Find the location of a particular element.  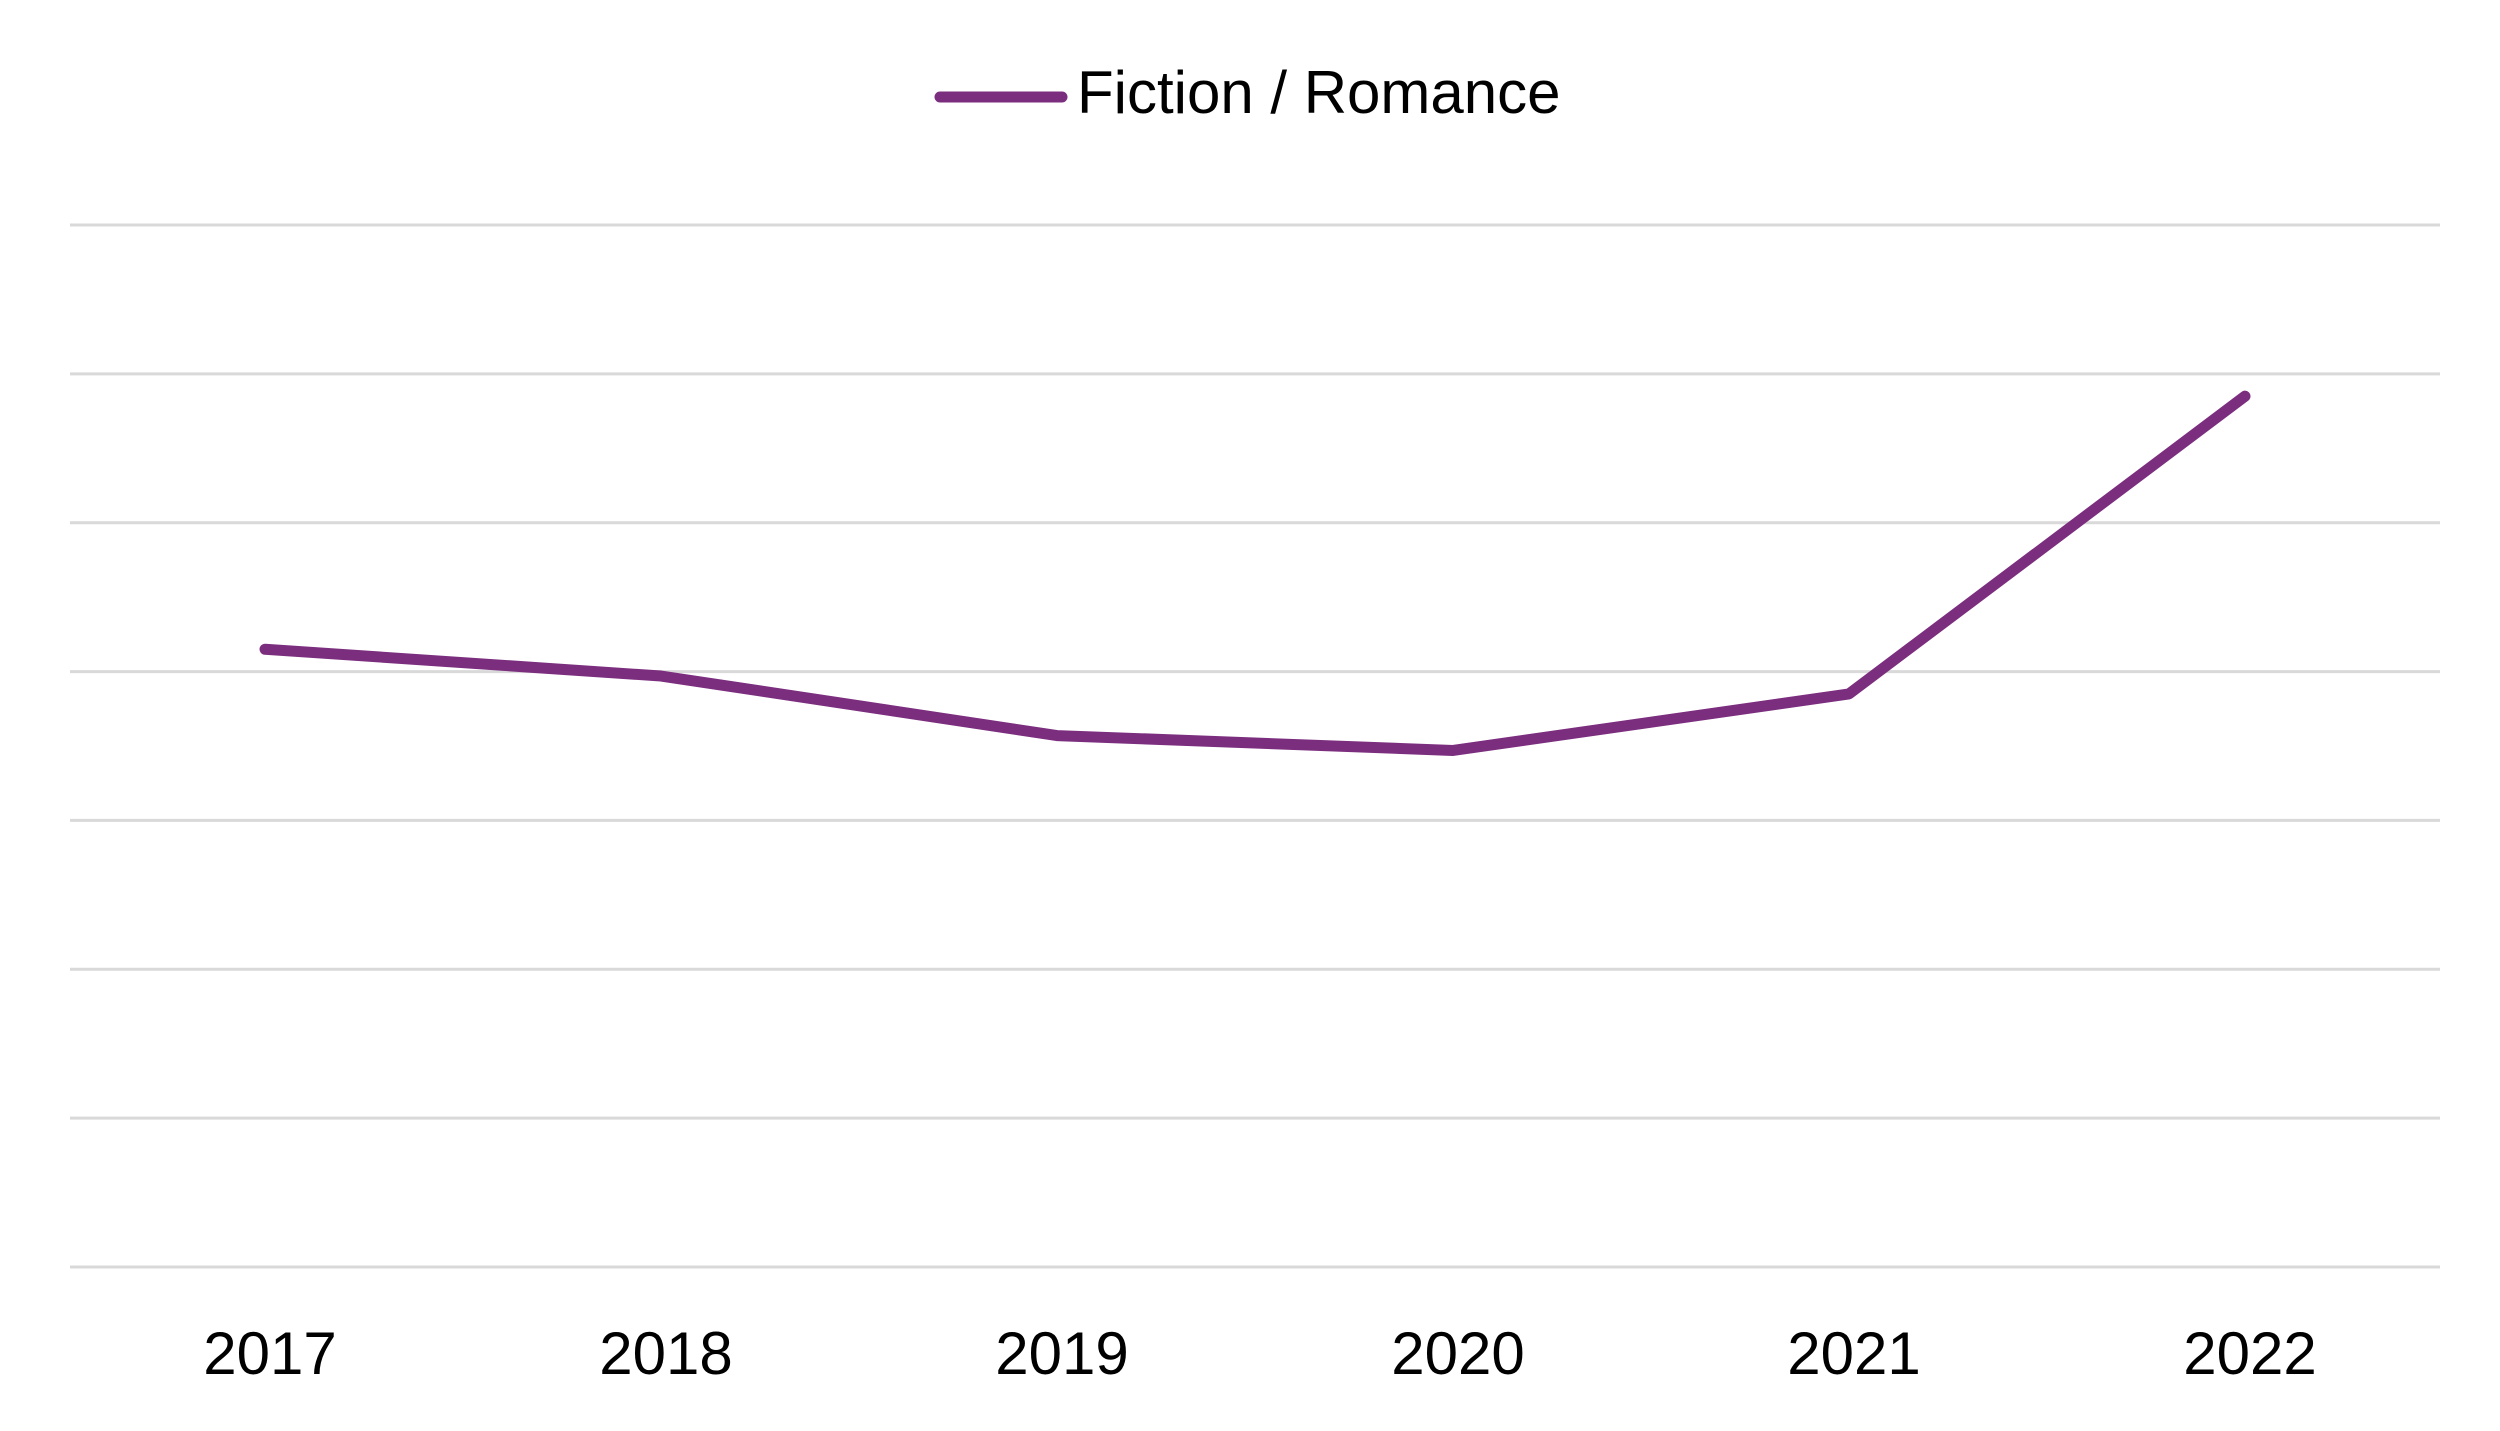

x-tick-label-2017: 2017 is located at coordinates (269, 1353).